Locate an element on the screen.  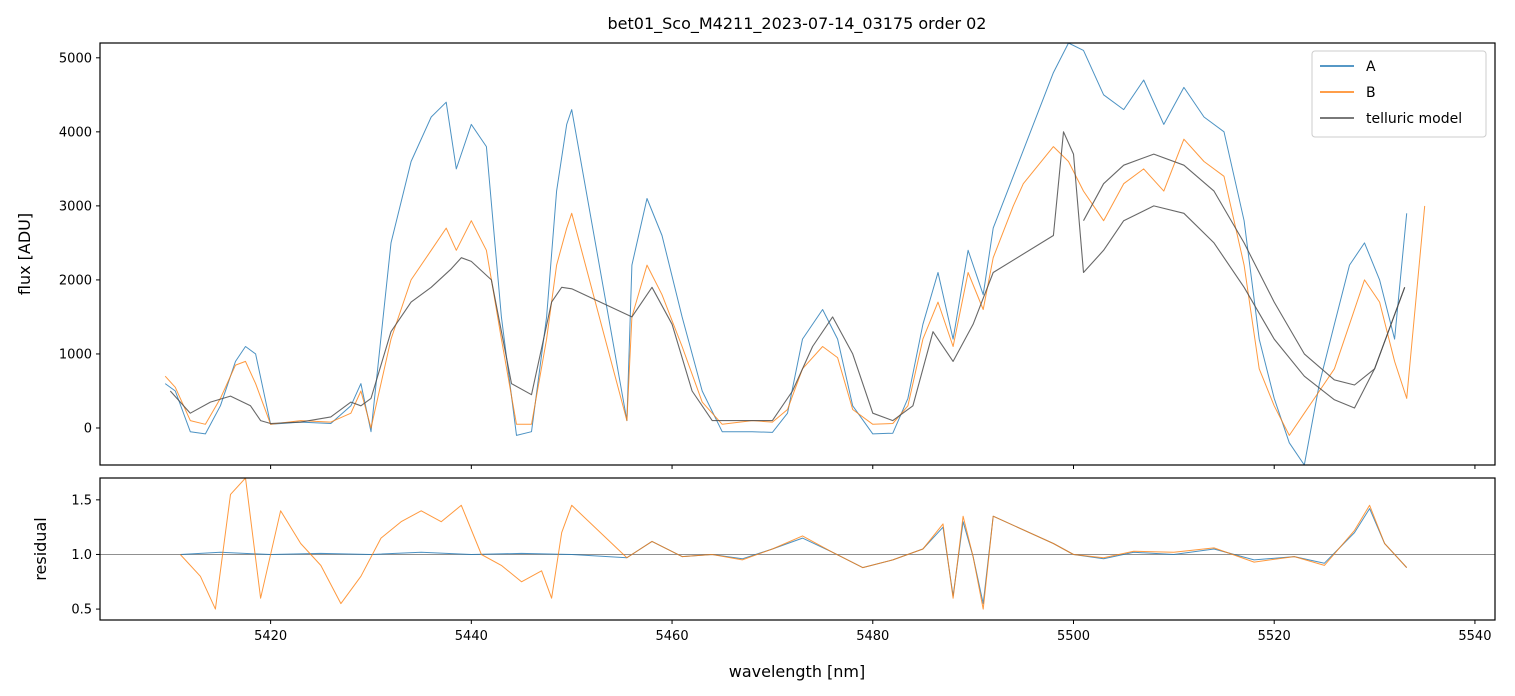
legend-box is located at coordinates (1399, 94).